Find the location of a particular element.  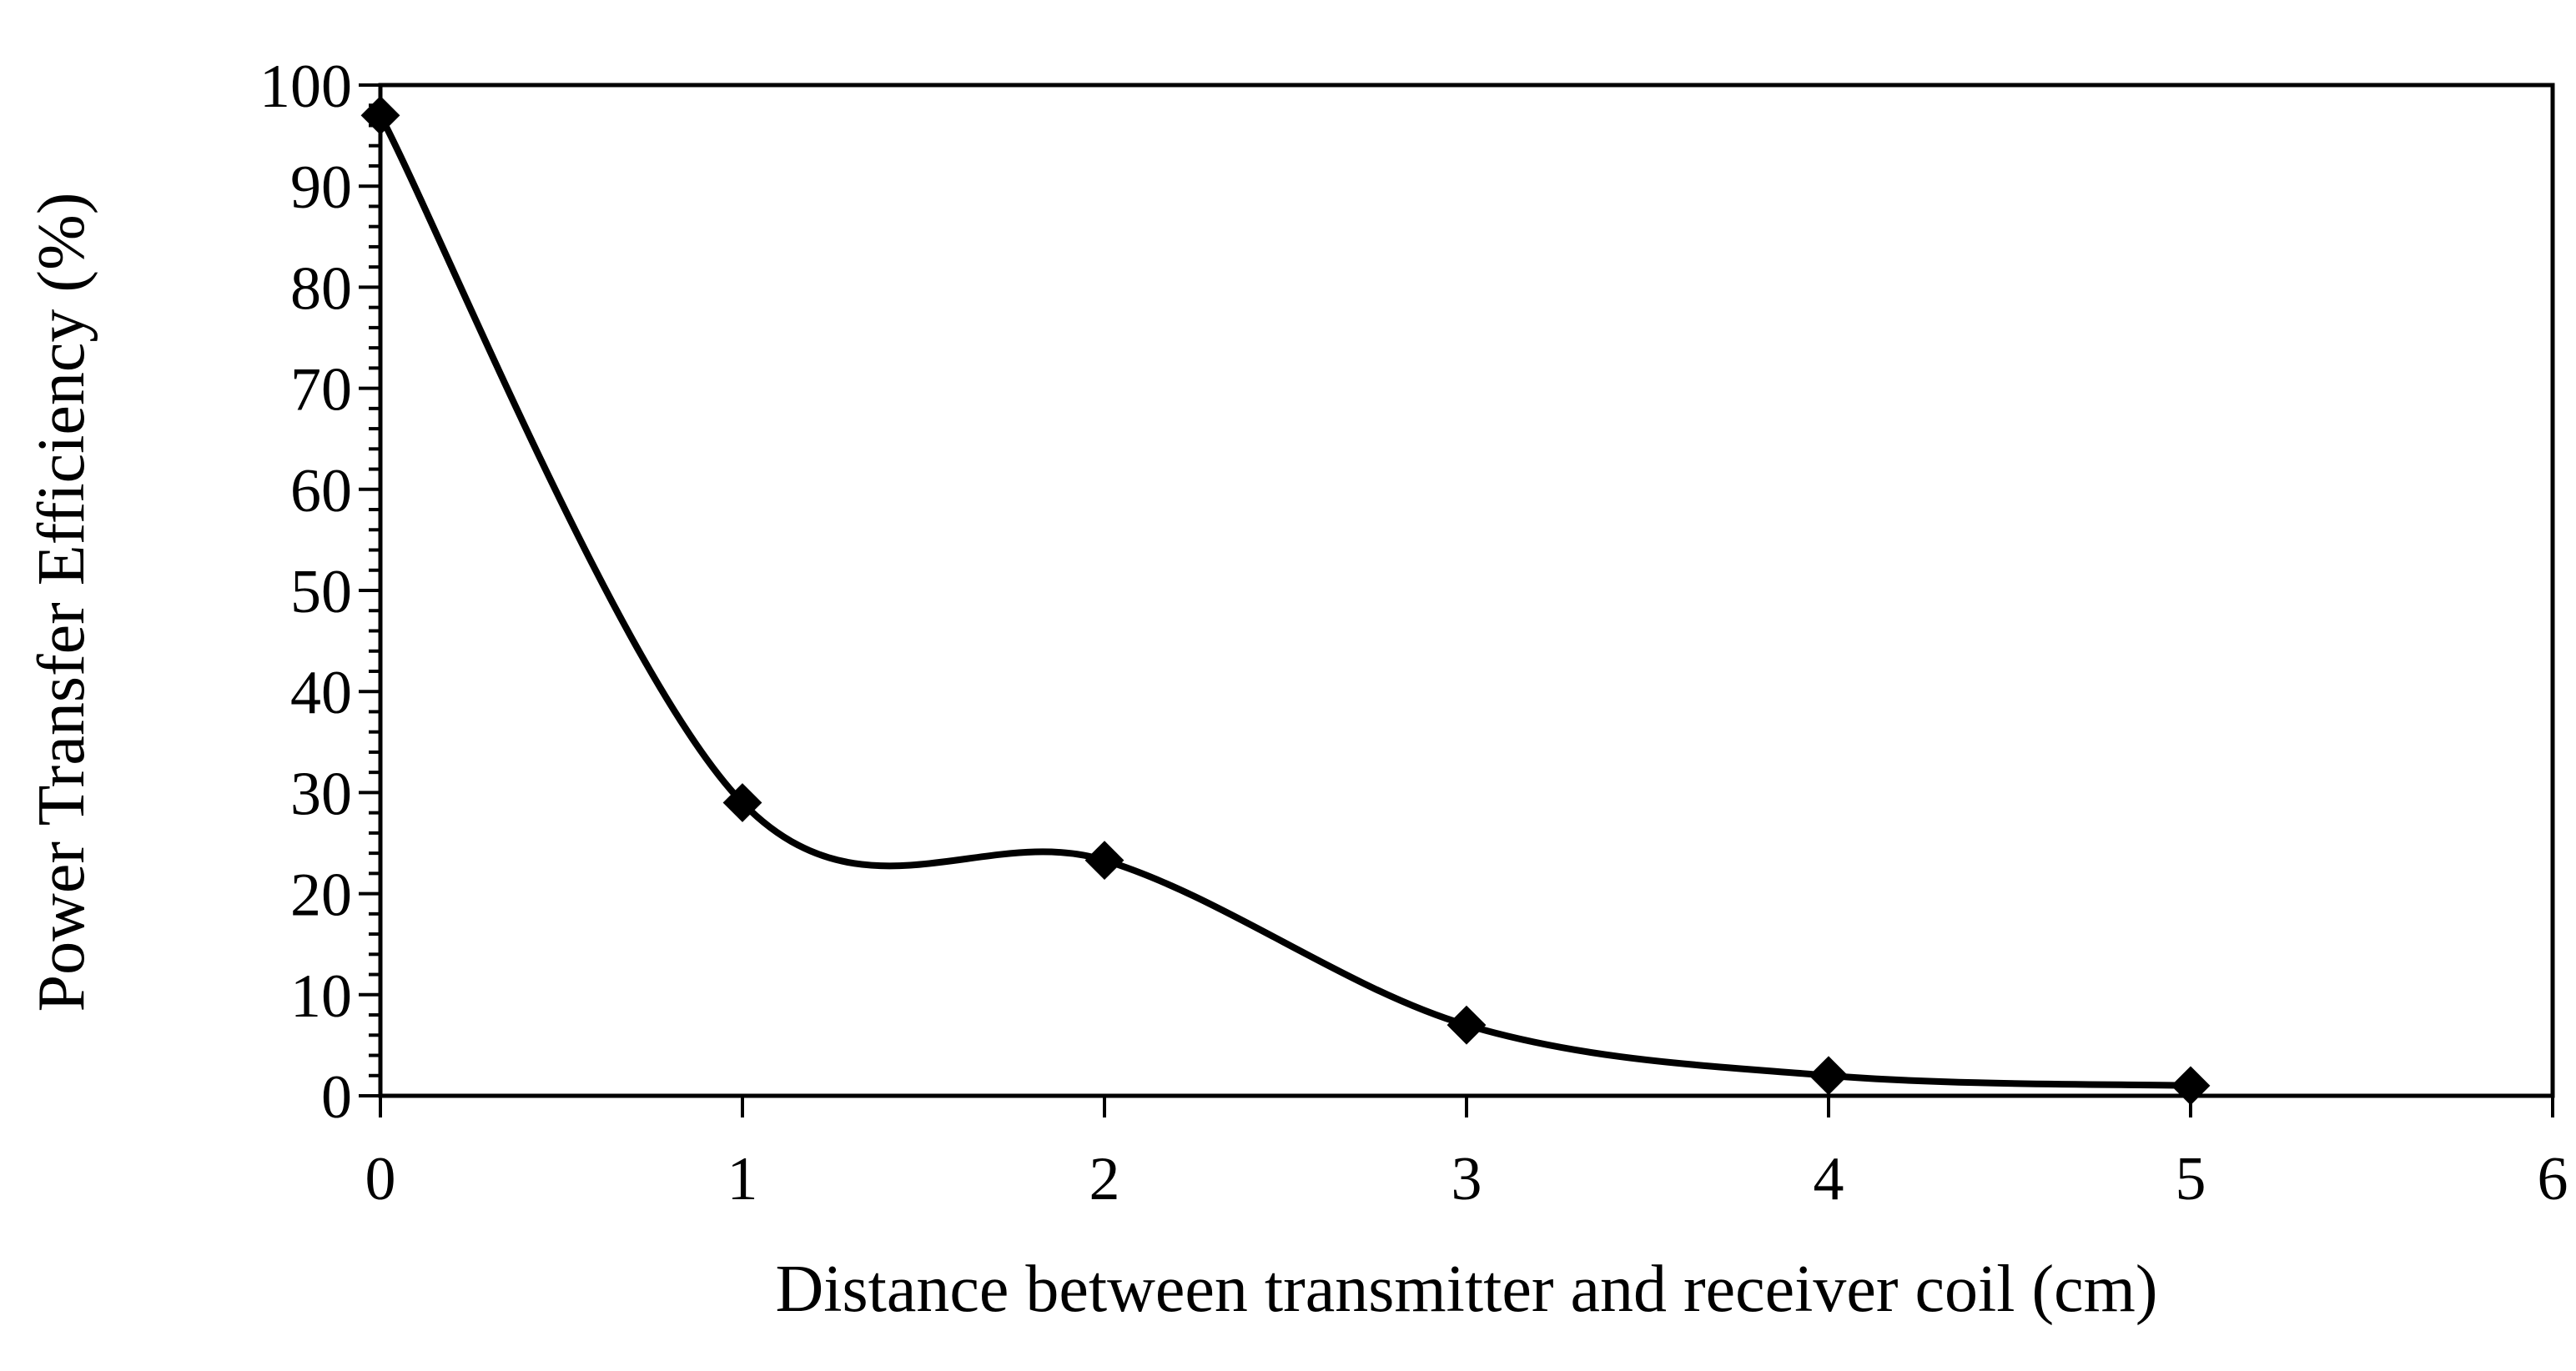

x-tick-label: 1 is located at coordinates (742, 1179).